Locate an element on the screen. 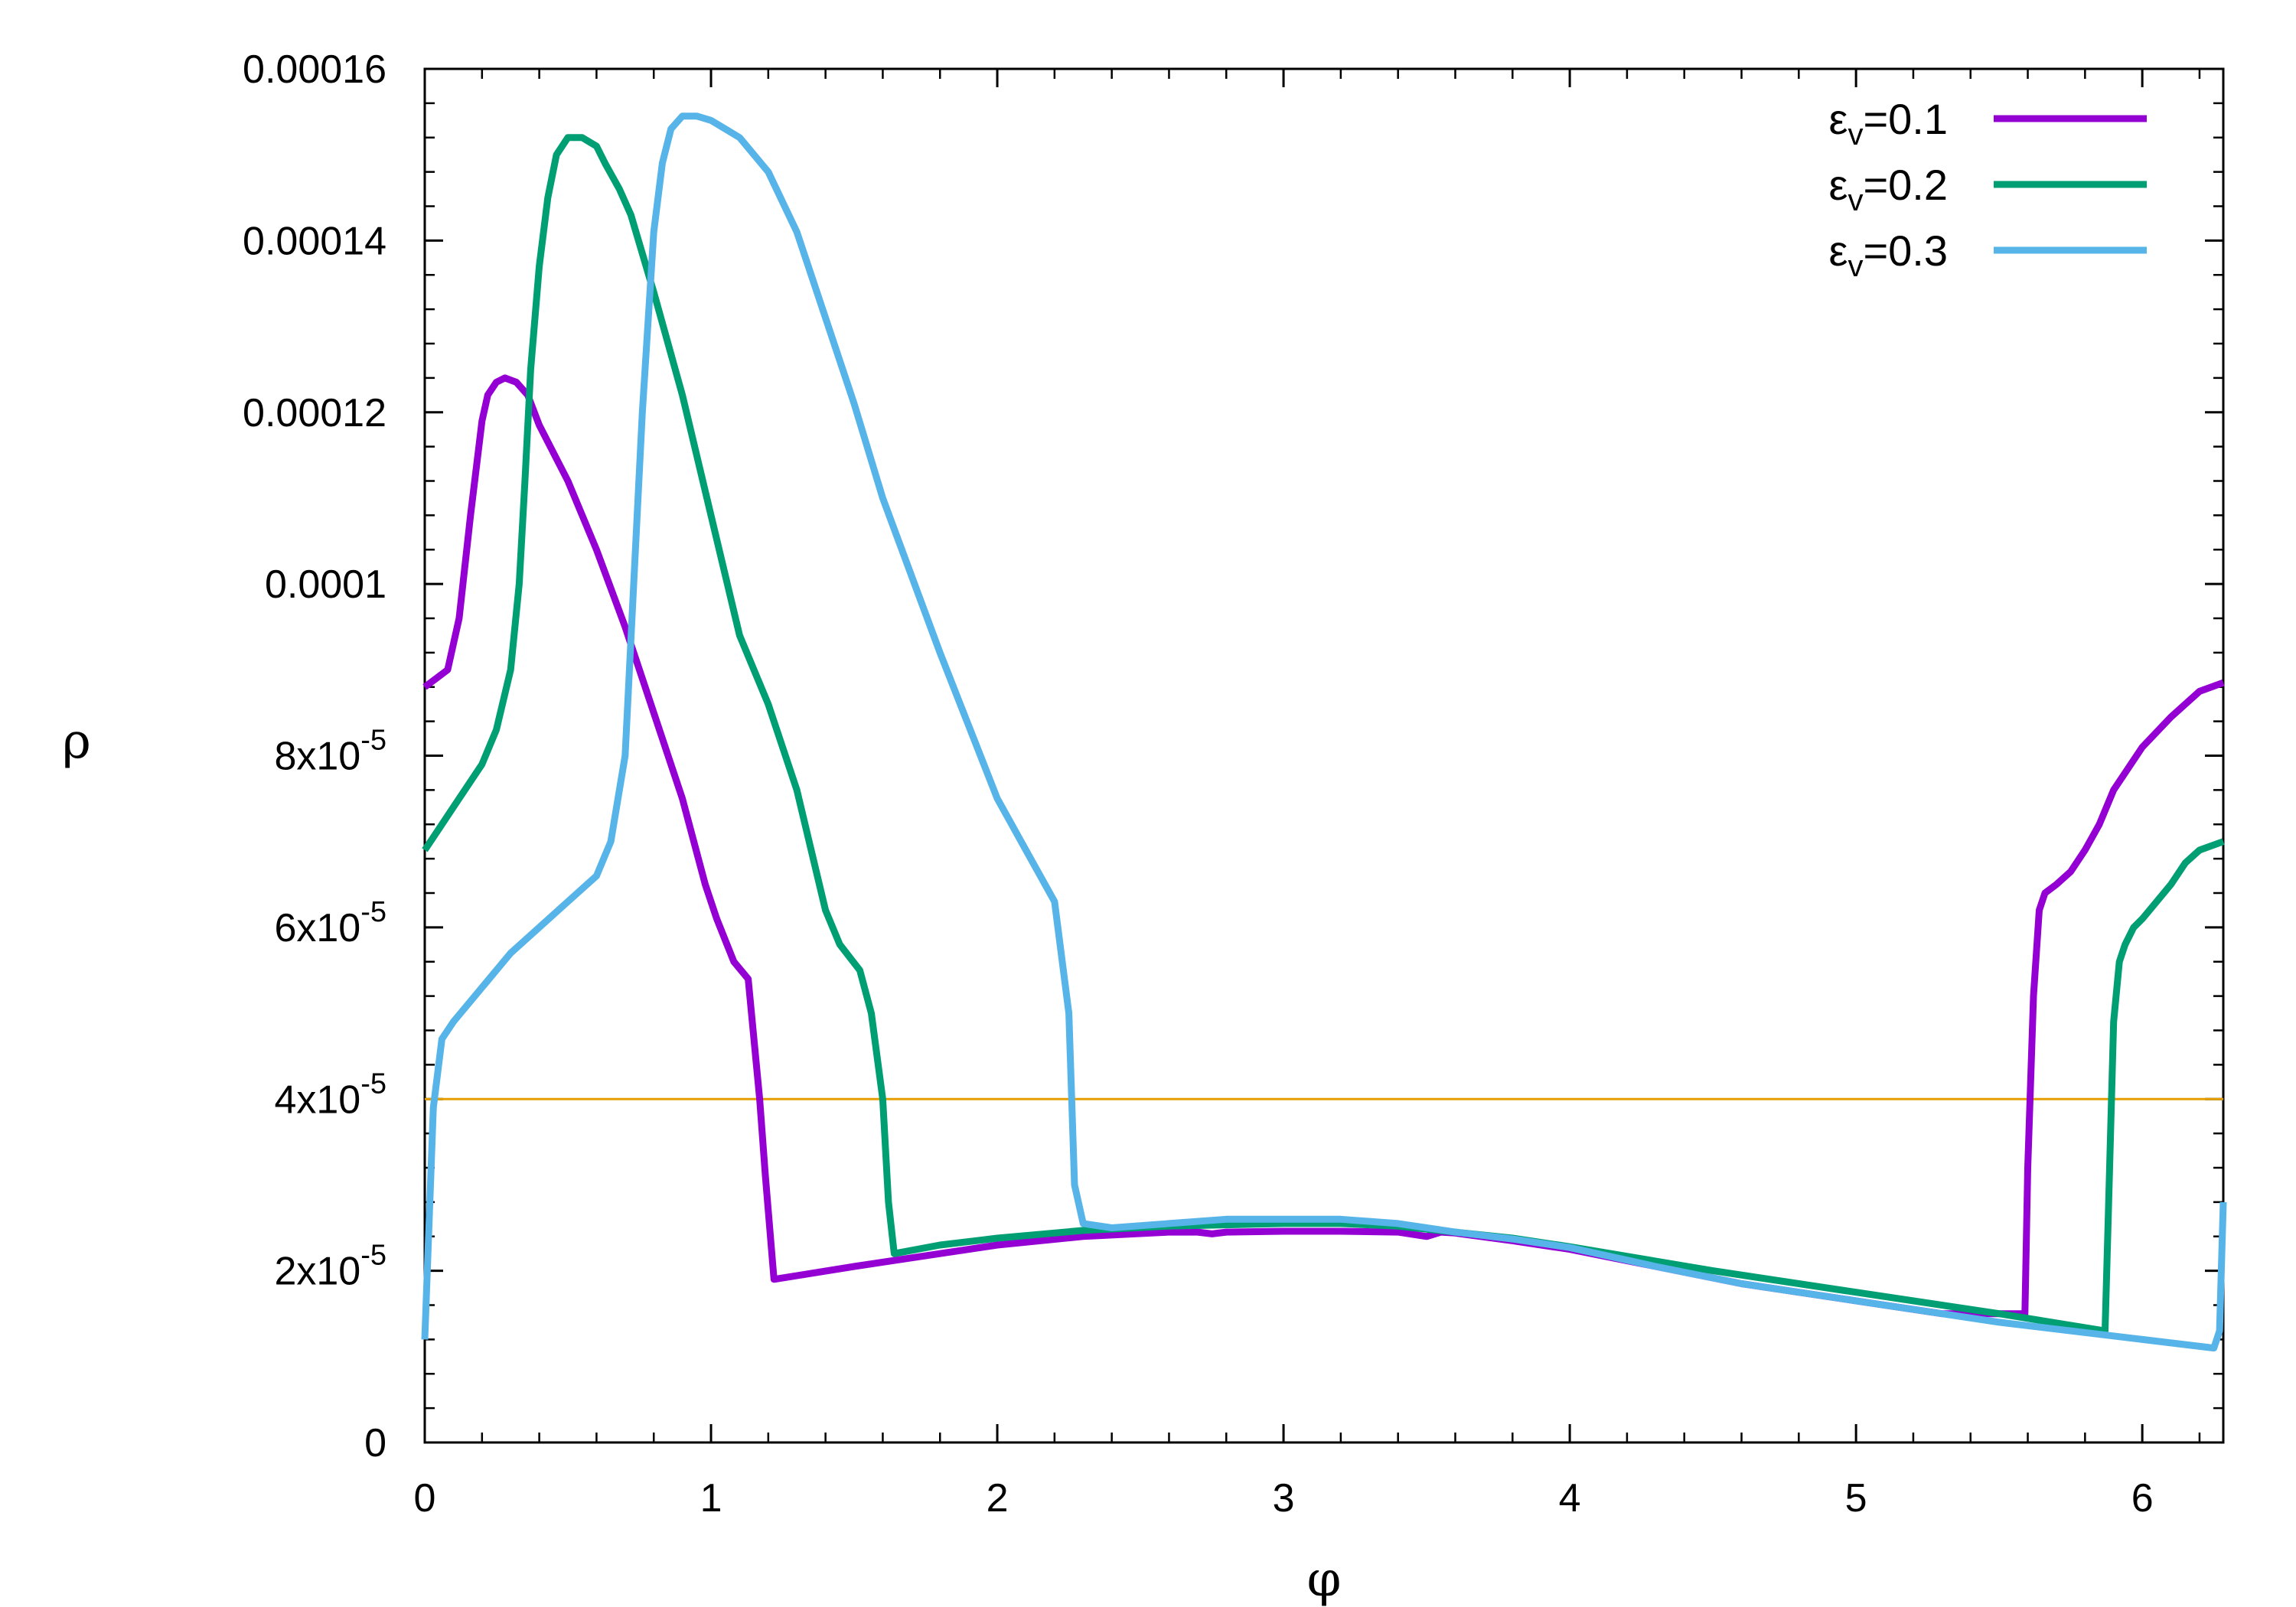  legend-label-1: εv=0.1 is located at coordinates (1888, 123).